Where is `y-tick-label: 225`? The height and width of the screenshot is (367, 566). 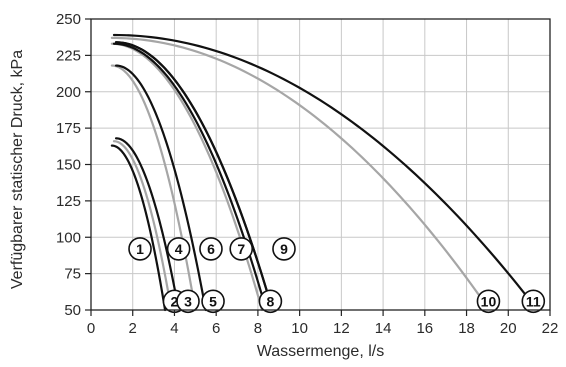
y-tick-label: 225 is located at coordinates (68, 55).